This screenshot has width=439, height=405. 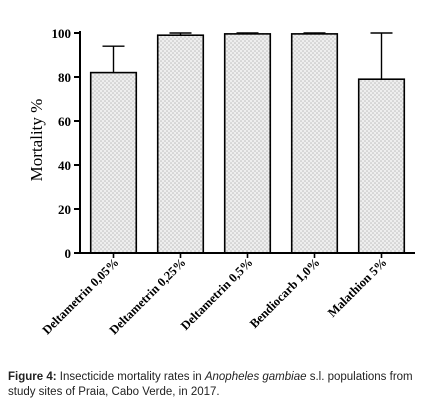 I want to click on caption-species: Anopheles gambiae, so click(x=255, y=377).